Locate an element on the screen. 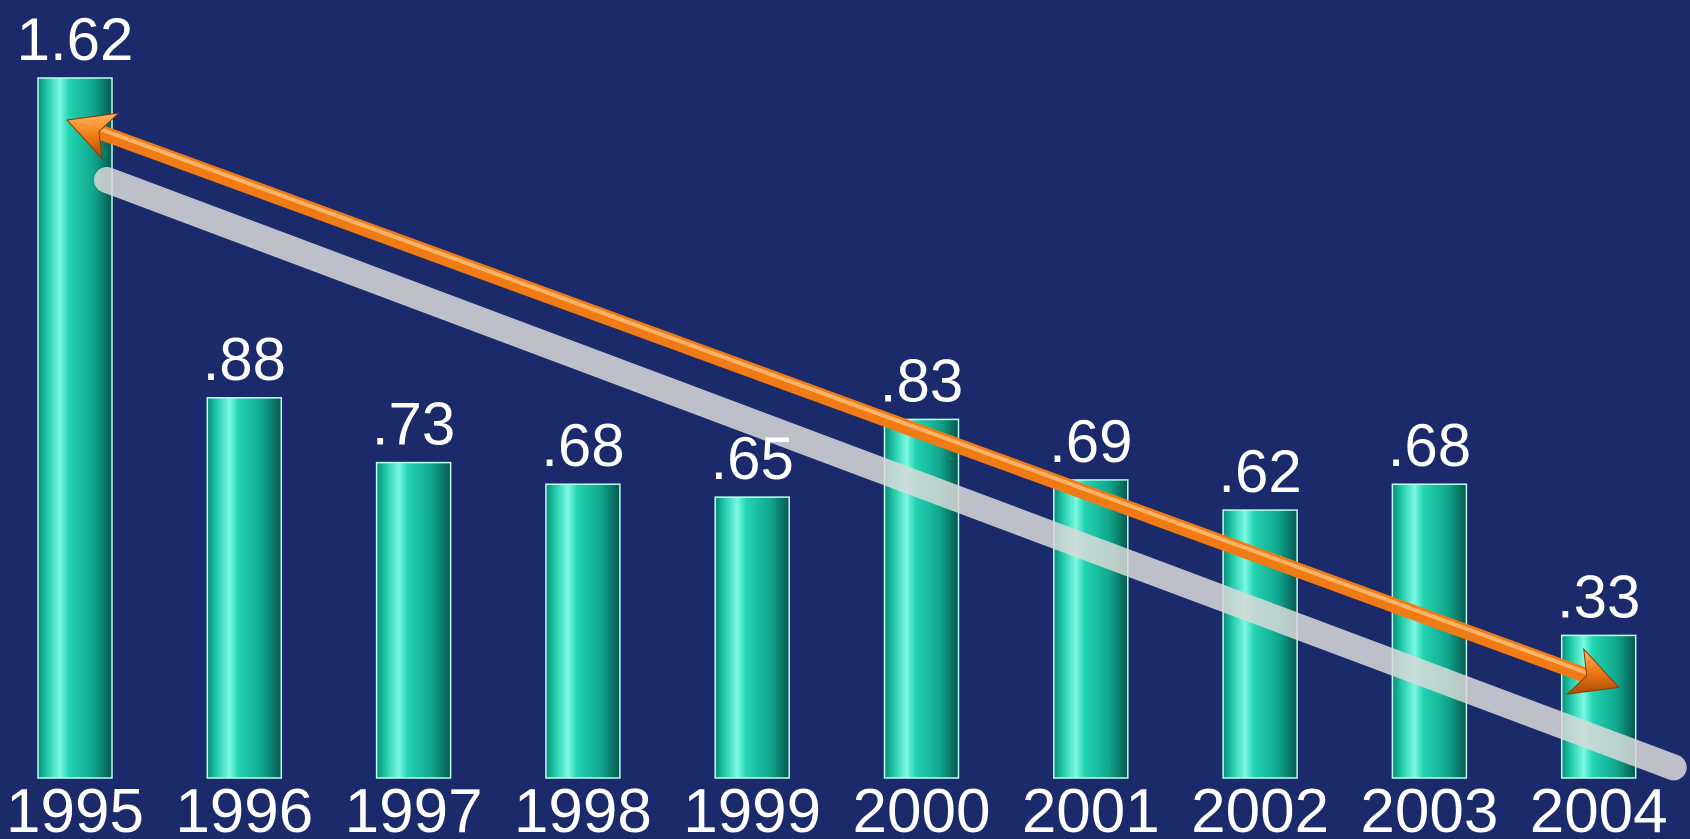 The width and height of the screenshot is (1690, 839). value-label-2002: .62 is located at coordinates (1259, 471).